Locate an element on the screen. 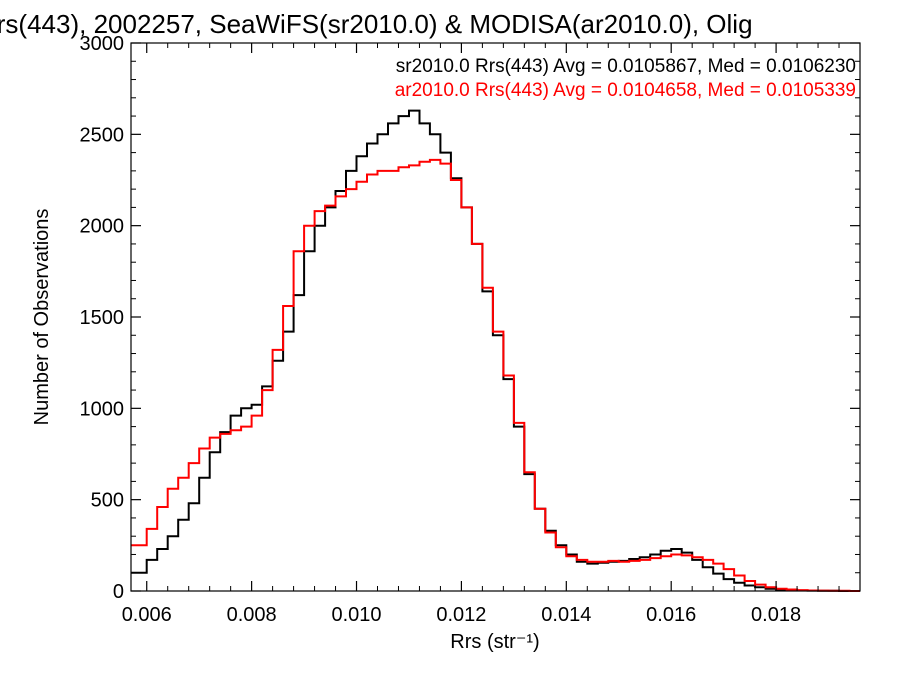 This screenshot has width=900, height=675. x-tick-label: 0.010 is located at coordinates (356, 615).